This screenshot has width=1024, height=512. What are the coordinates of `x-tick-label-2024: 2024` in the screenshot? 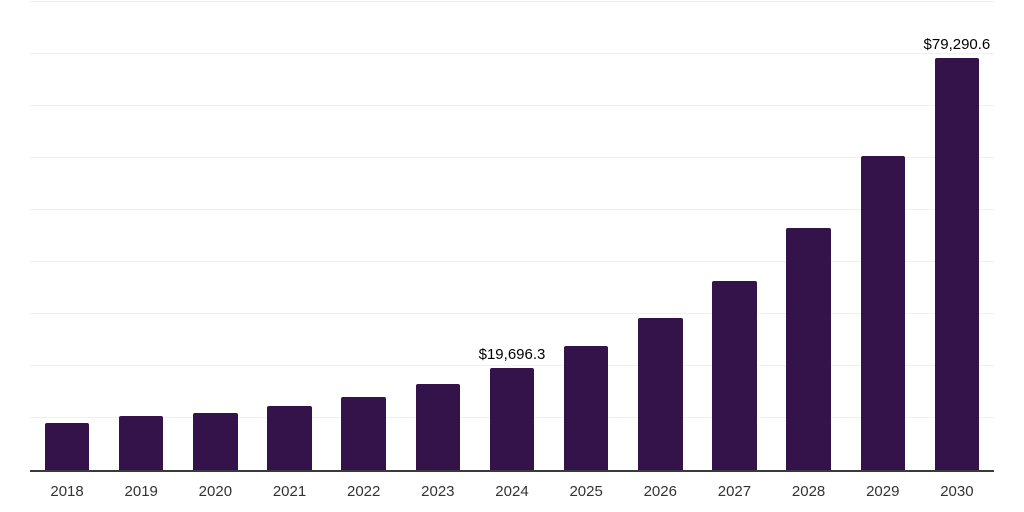 It's located at (512, 491).